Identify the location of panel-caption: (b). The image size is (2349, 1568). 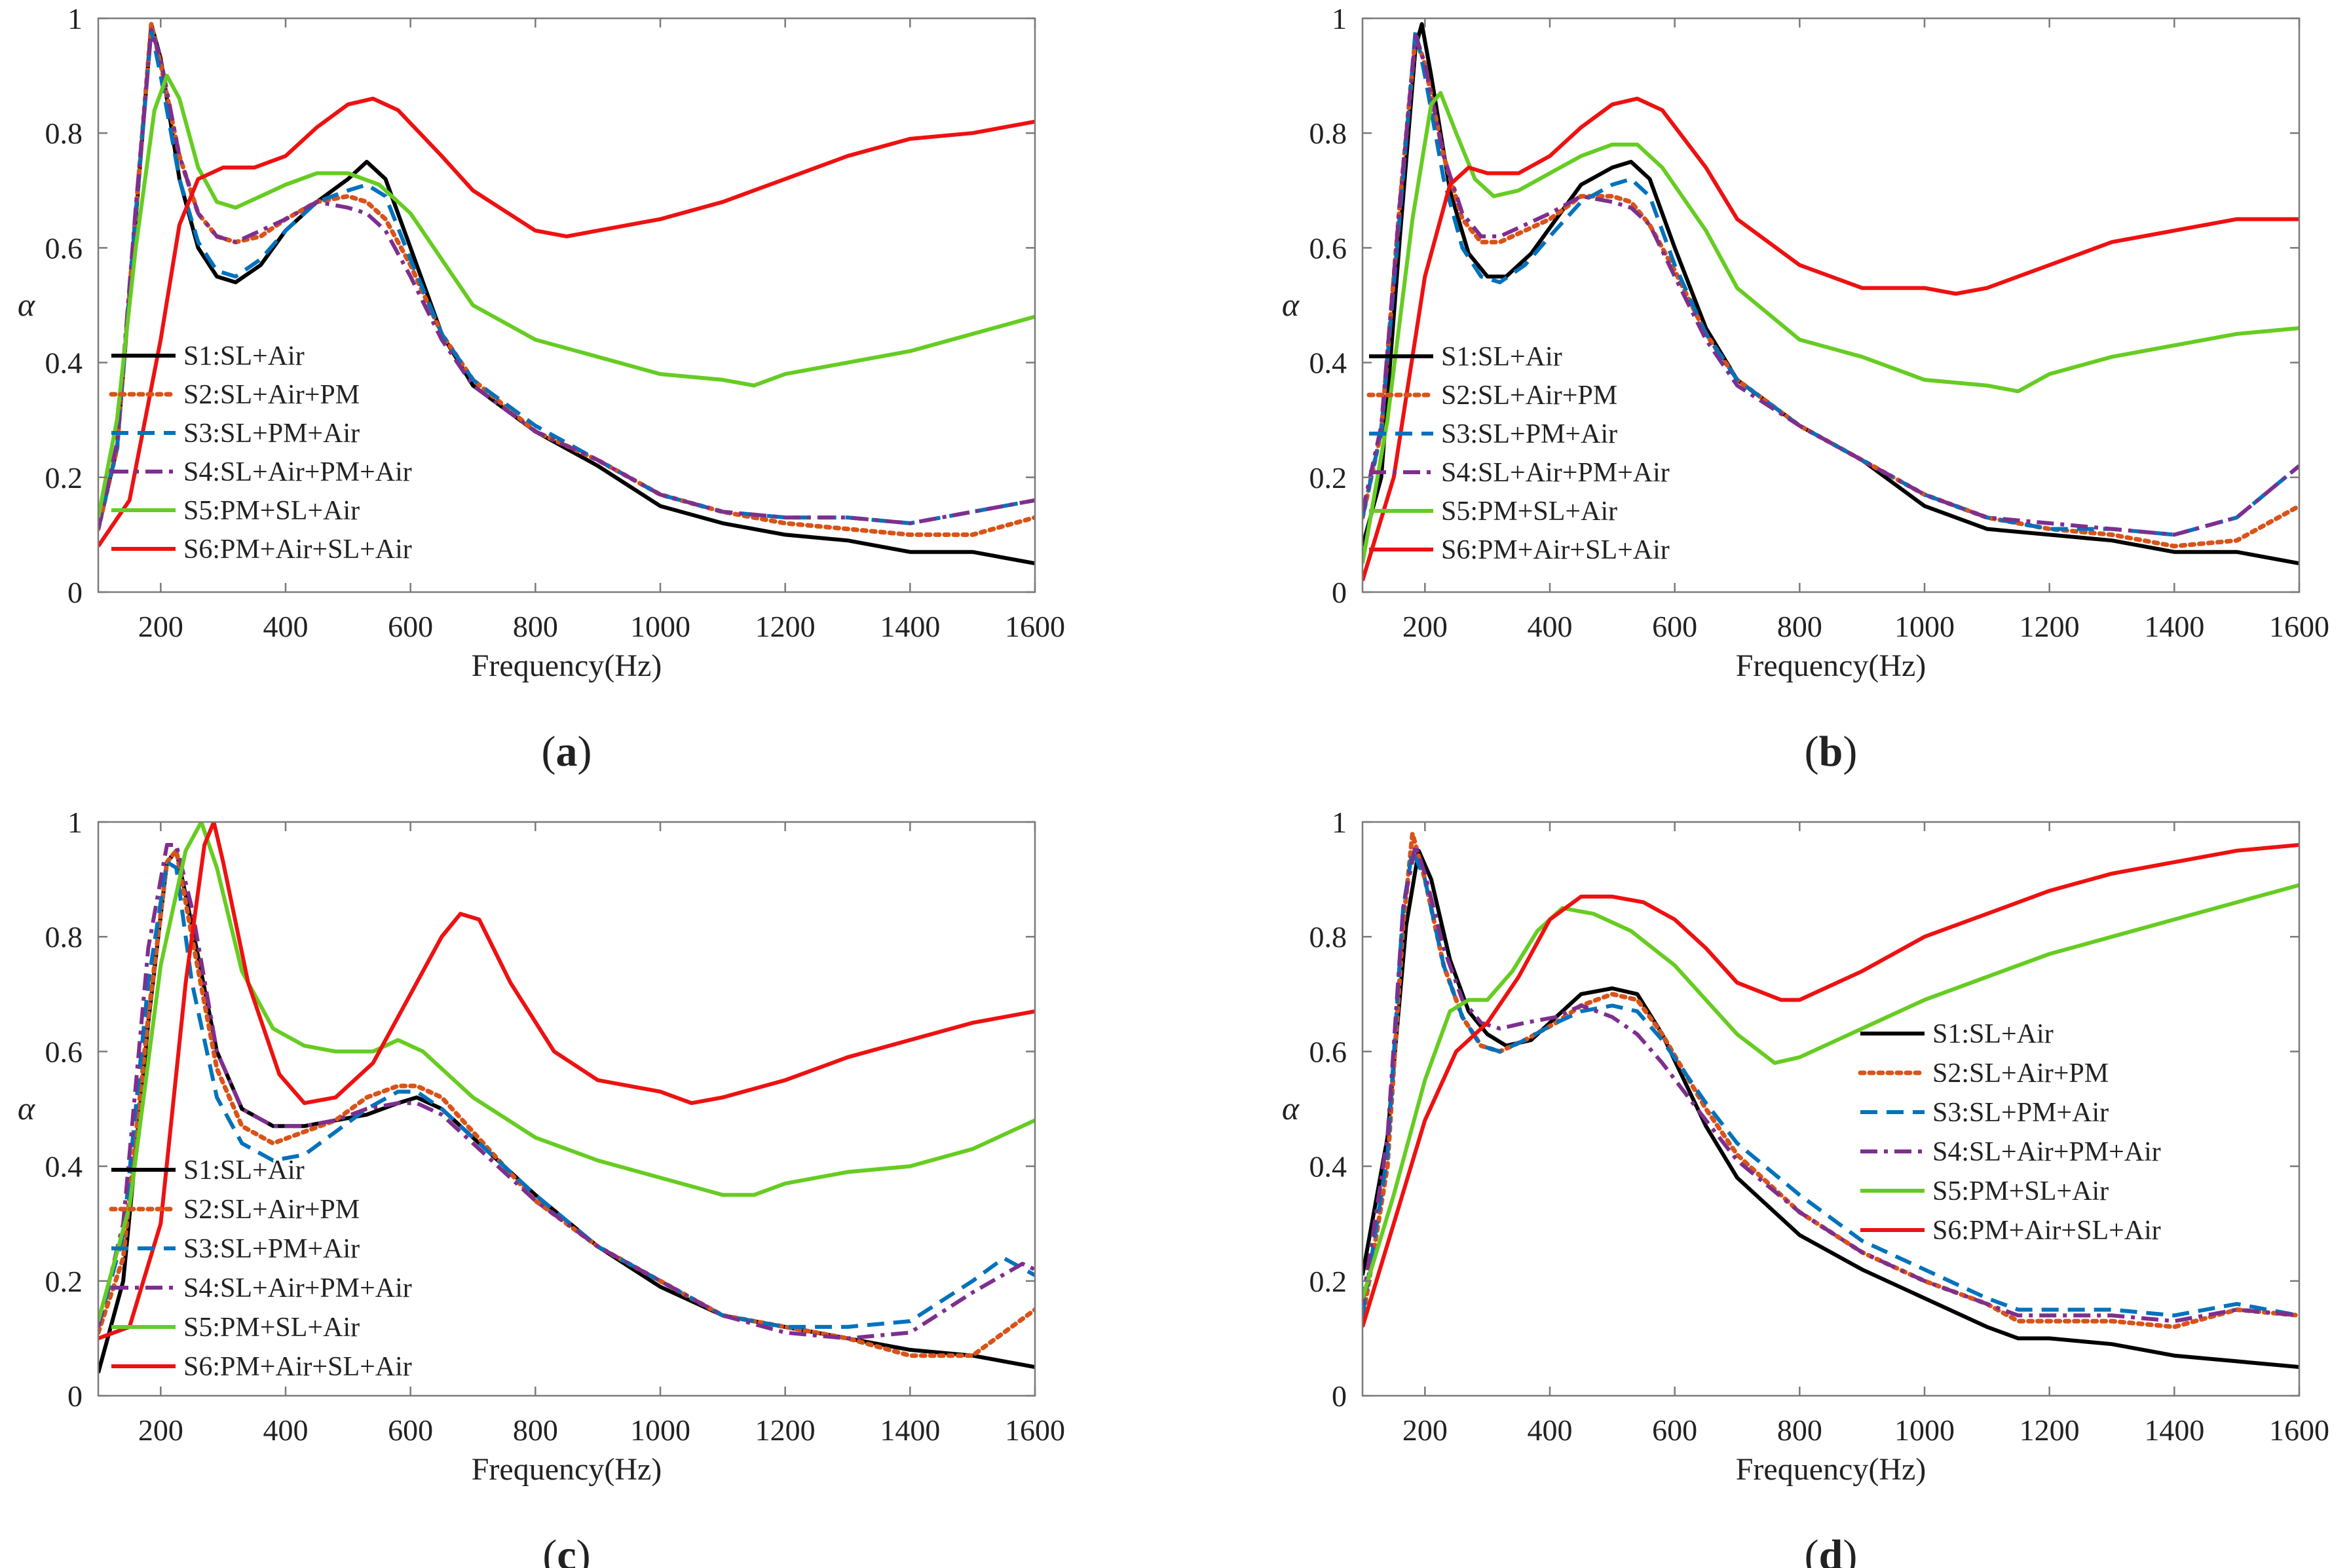
(1831, 751).